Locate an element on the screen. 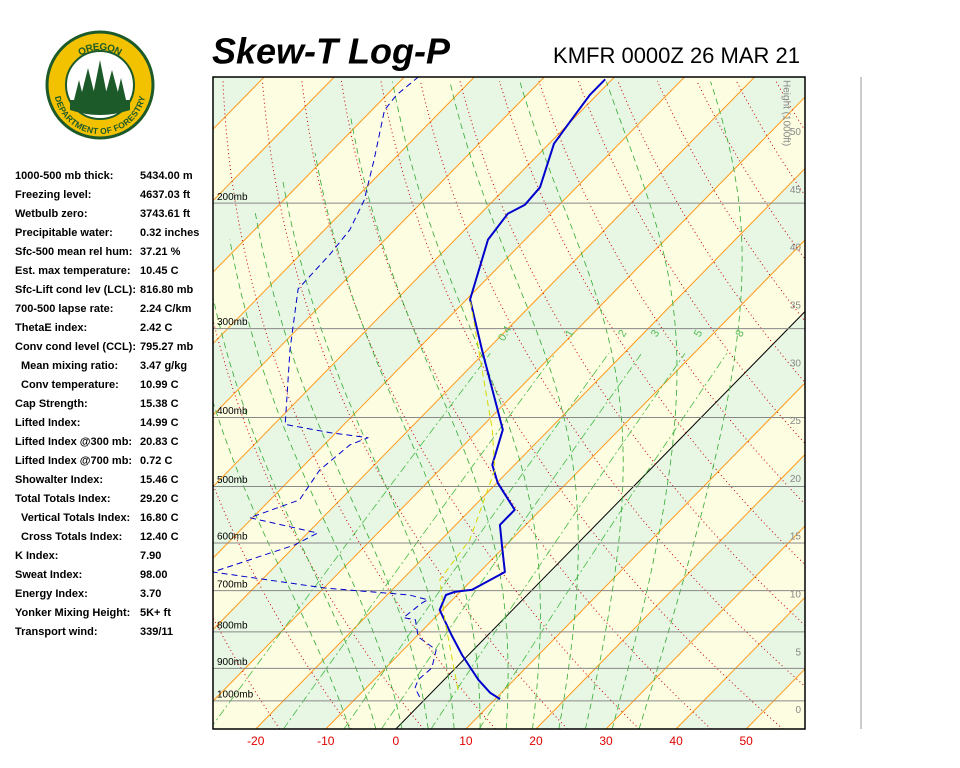  logo-ground is located at coordinates (100, 107).